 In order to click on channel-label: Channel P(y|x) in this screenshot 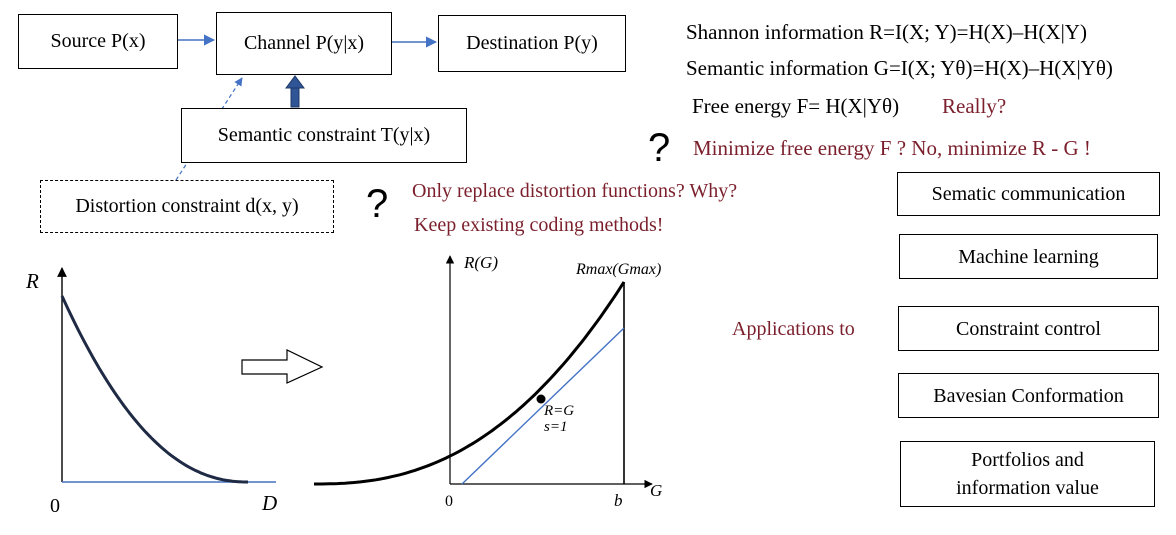, I will do `click(304, 43)`.